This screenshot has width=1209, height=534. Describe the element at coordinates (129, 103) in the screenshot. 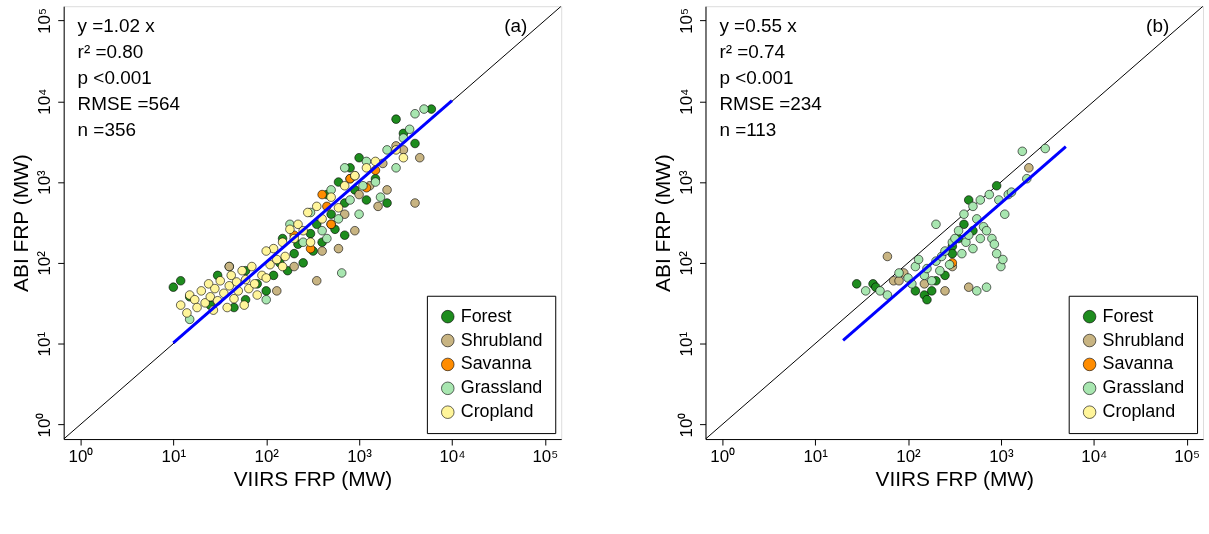

I see `annotation: RMSE =564` at that location.